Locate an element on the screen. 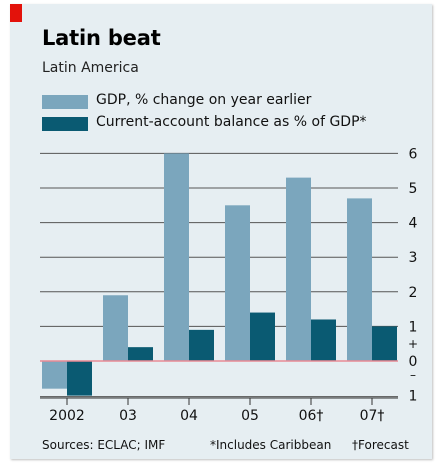 The width and height of the screenshot is (448, 465). x-tick-label: 05 is located at coordinates (250, 416).